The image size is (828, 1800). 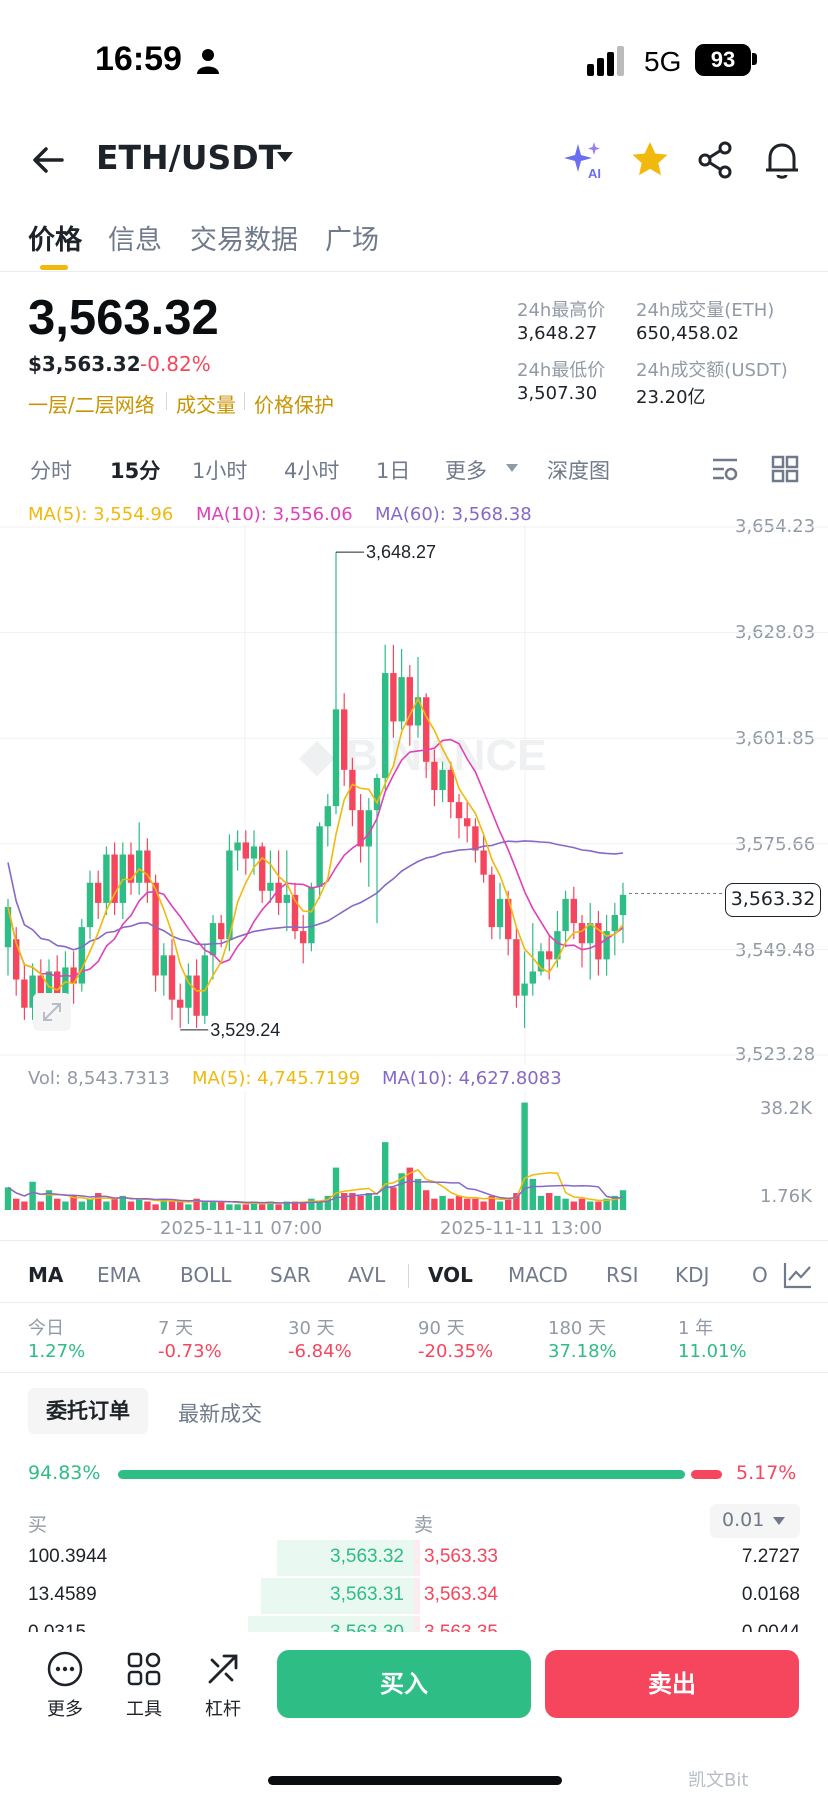 I want to click on indicator-ma: MA, so click(x=46, y=1275).